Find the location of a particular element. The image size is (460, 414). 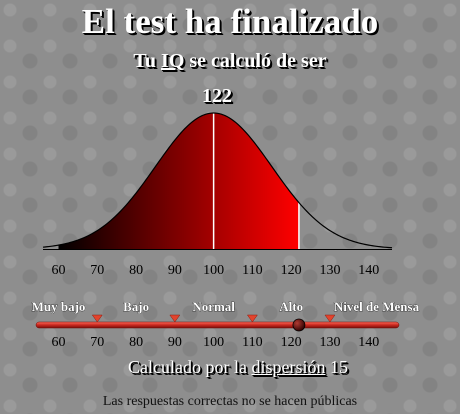

chart-x-tick: 140 is located at coordinates (368, 270).